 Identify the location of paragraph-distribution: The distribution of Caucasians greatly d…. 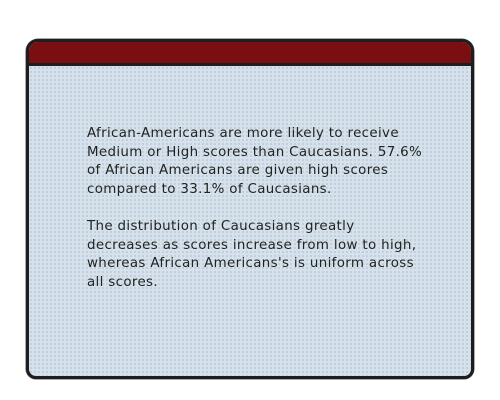
(252, 254).